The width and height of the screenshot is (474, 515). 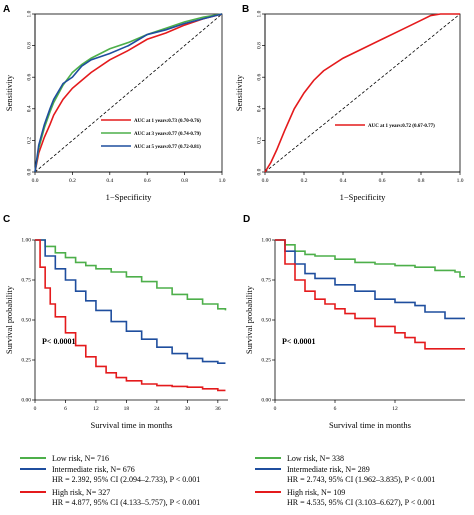 I want to click on y-tick-label-a: 0.8, so click(x=29, y=45).